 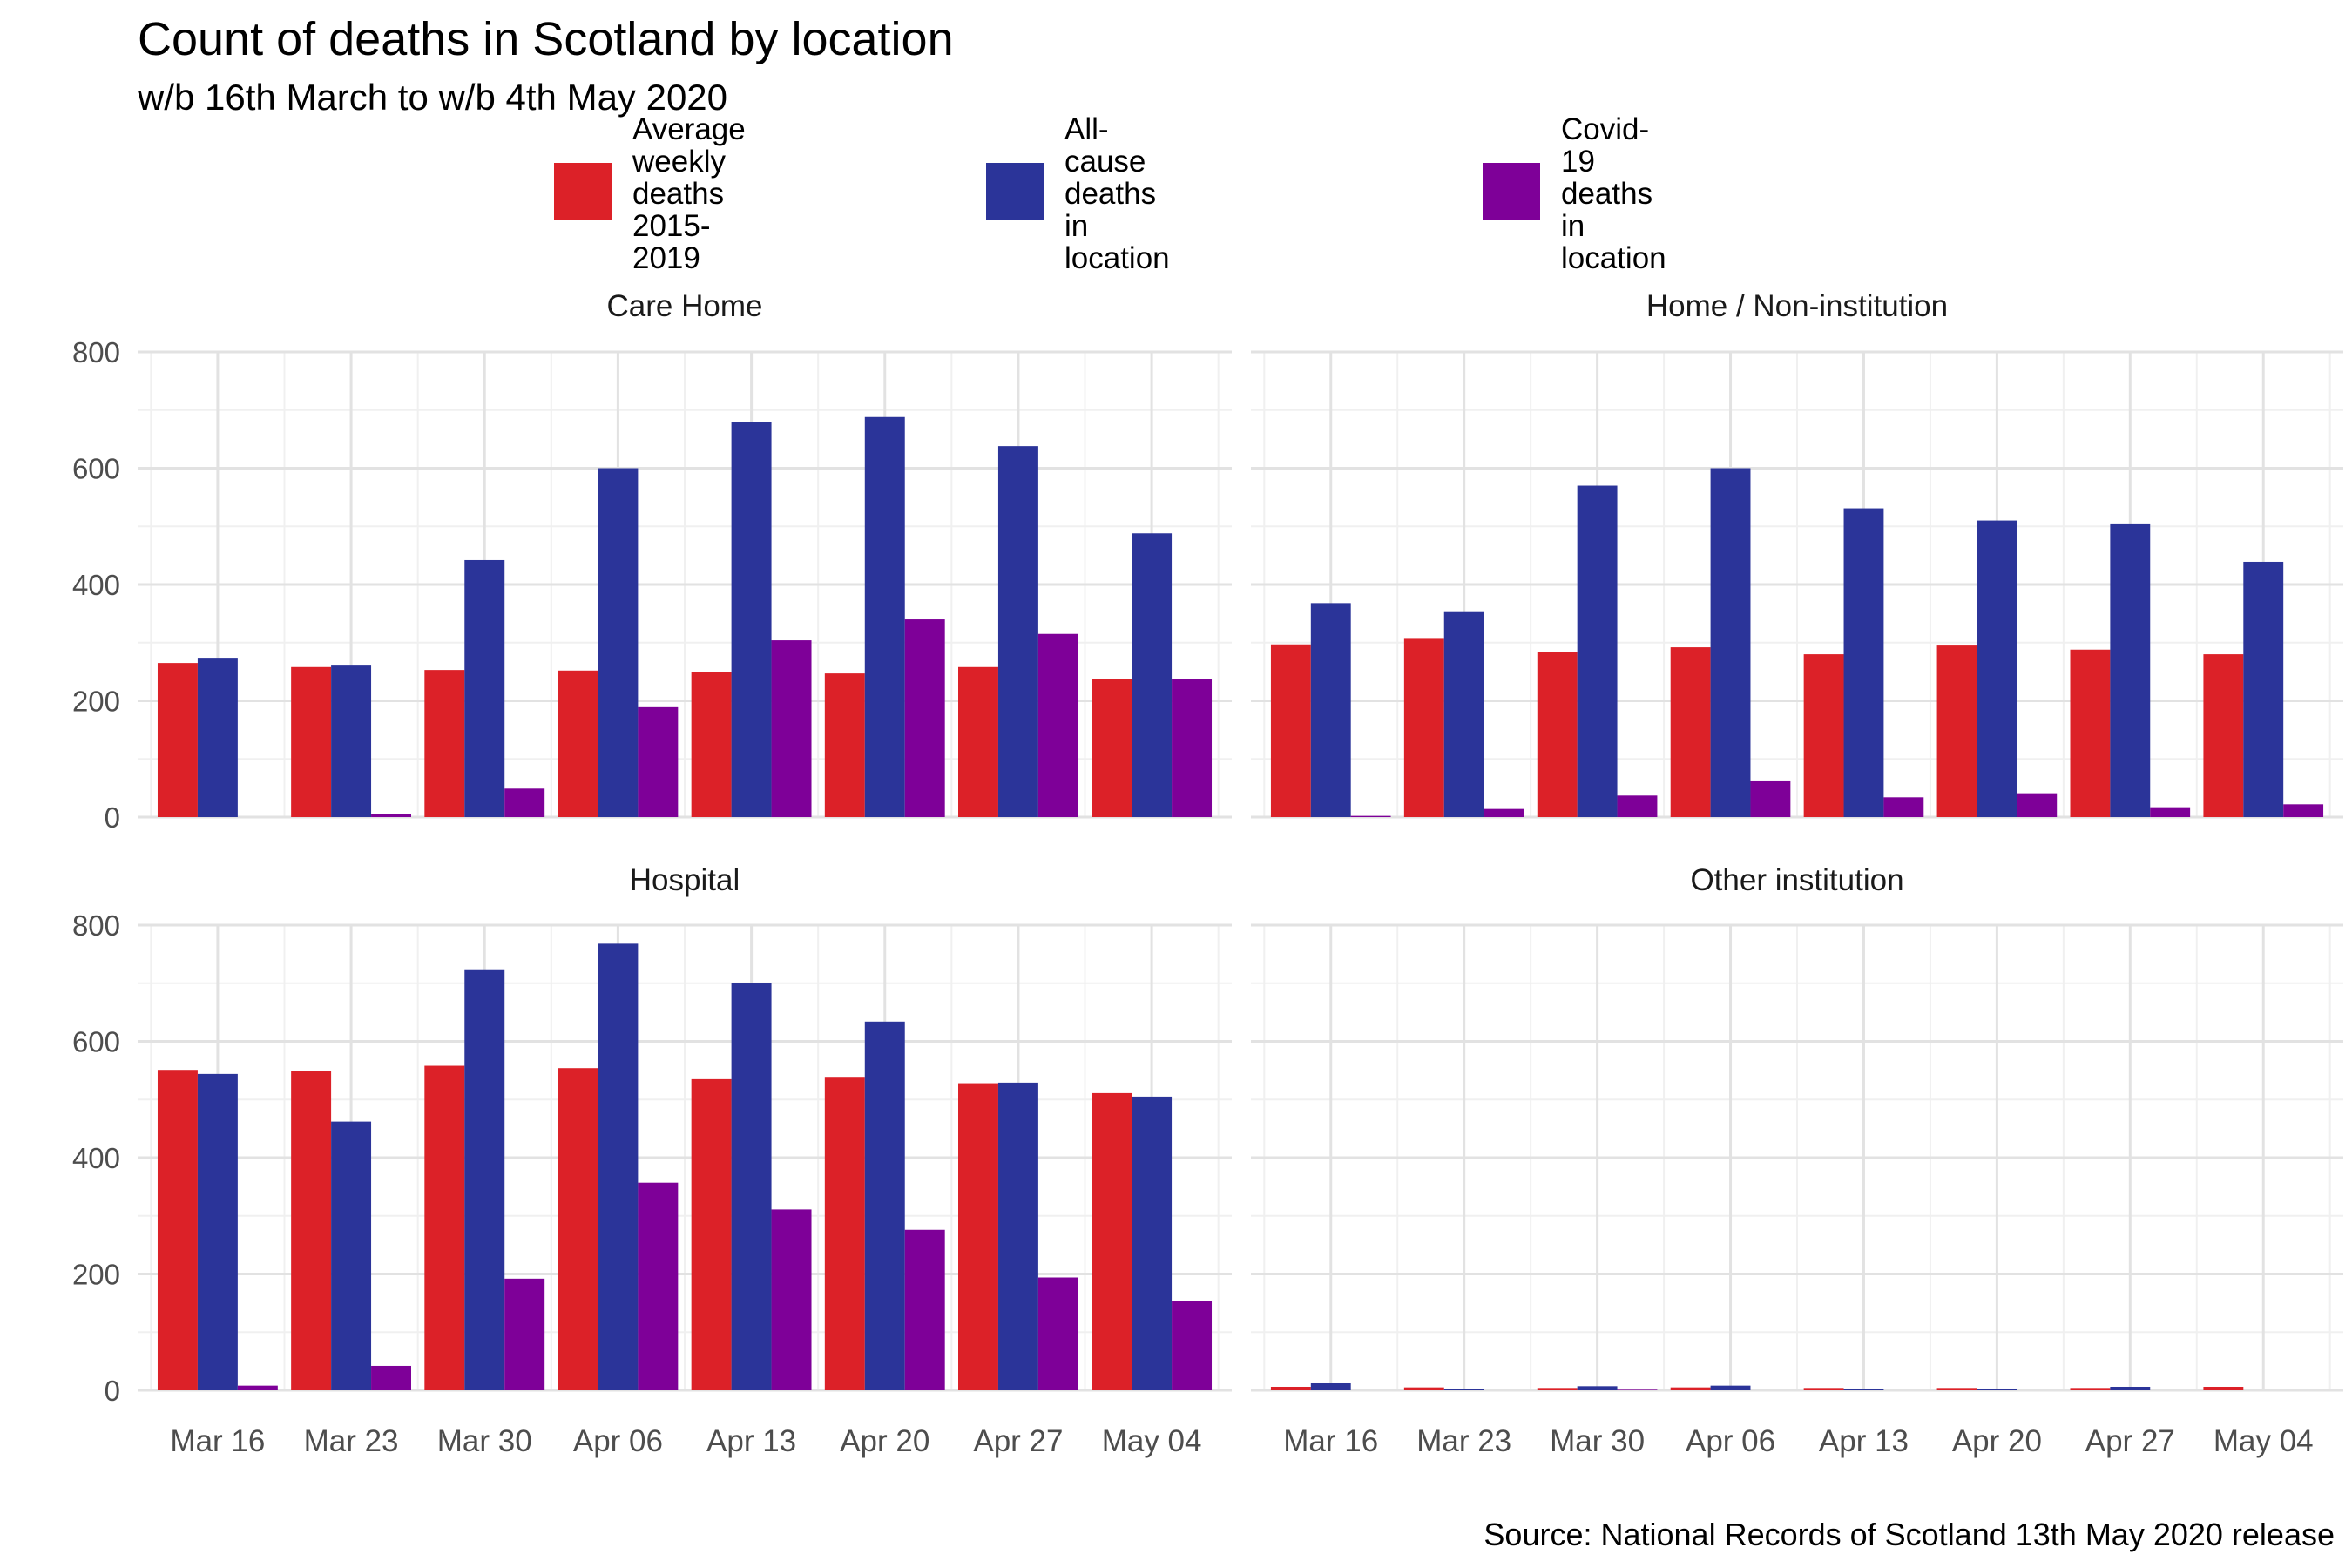 What do you see at coordinates (2263, 1441) in the screenshot?
I see `x-tick-label: May 04` at bounding box center [2263, 1441].